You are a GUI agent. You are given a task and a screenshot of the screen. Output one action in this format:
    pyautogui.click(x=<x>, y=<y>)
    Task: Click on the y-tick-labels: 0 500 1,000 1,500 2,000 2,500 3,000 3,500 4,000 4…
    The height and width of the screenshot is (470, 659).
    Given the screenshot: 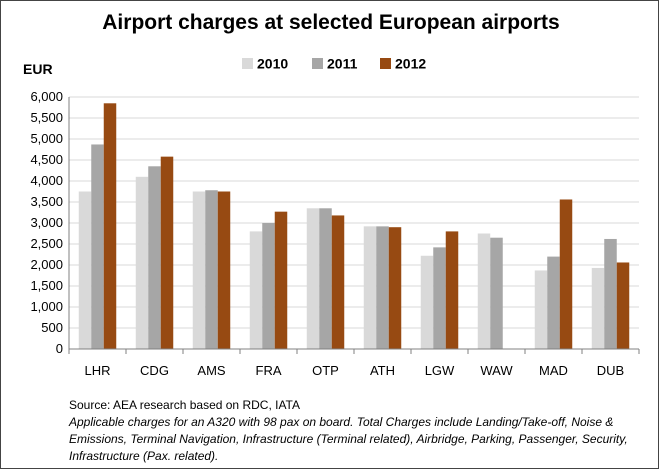 What is the action you would take?
    pyautogui.click(x=46, y=222)
    